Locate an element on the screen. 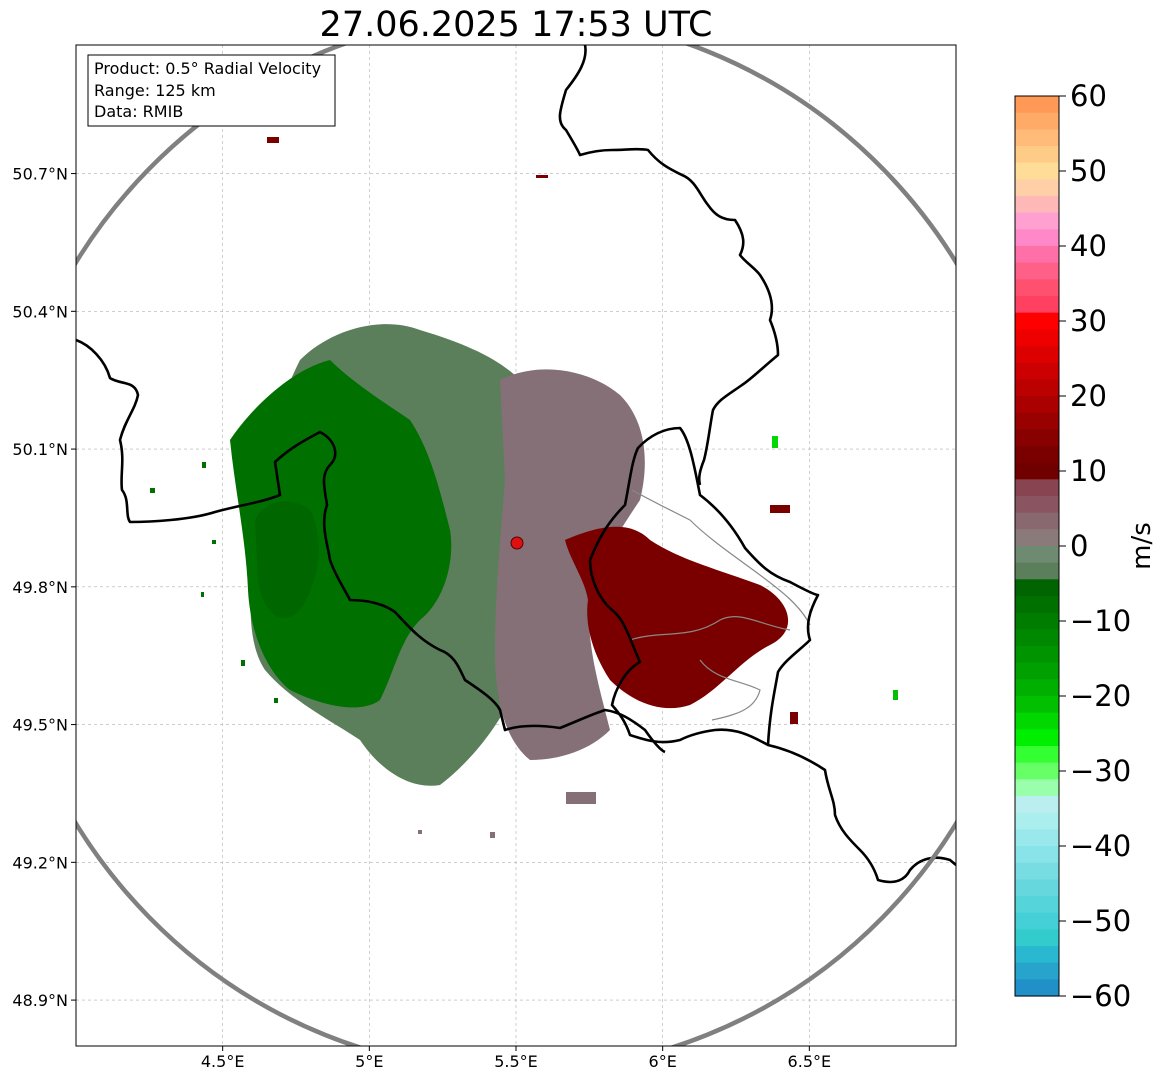  colorbar-unit-label: m/s is located at coordinates (1142, 546).